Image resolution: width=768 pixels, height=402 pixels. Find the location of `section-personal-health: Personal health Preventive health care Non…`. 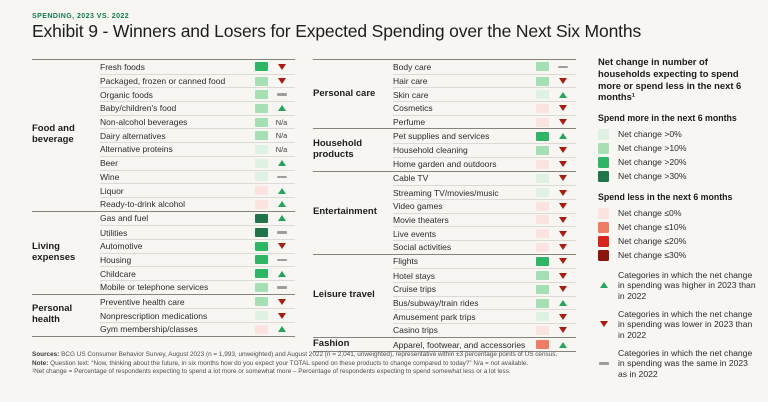

section-personal-health: Personal health Preventive health care Non… is located at coordinates (163, 314).